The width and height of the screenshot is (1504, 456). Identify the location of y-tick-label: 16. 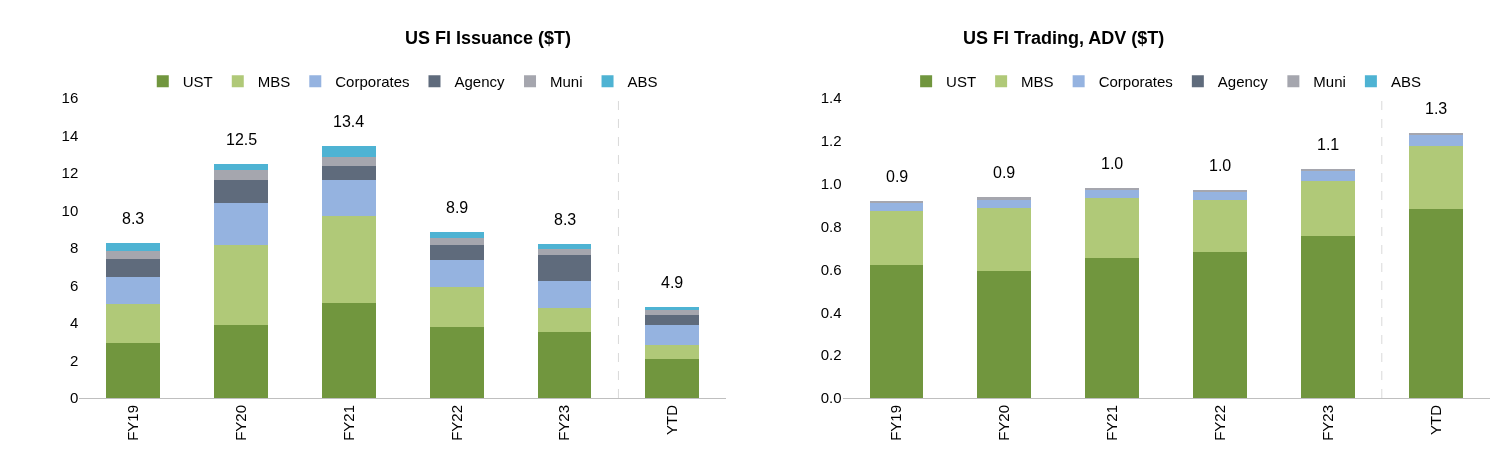
(70, 98).